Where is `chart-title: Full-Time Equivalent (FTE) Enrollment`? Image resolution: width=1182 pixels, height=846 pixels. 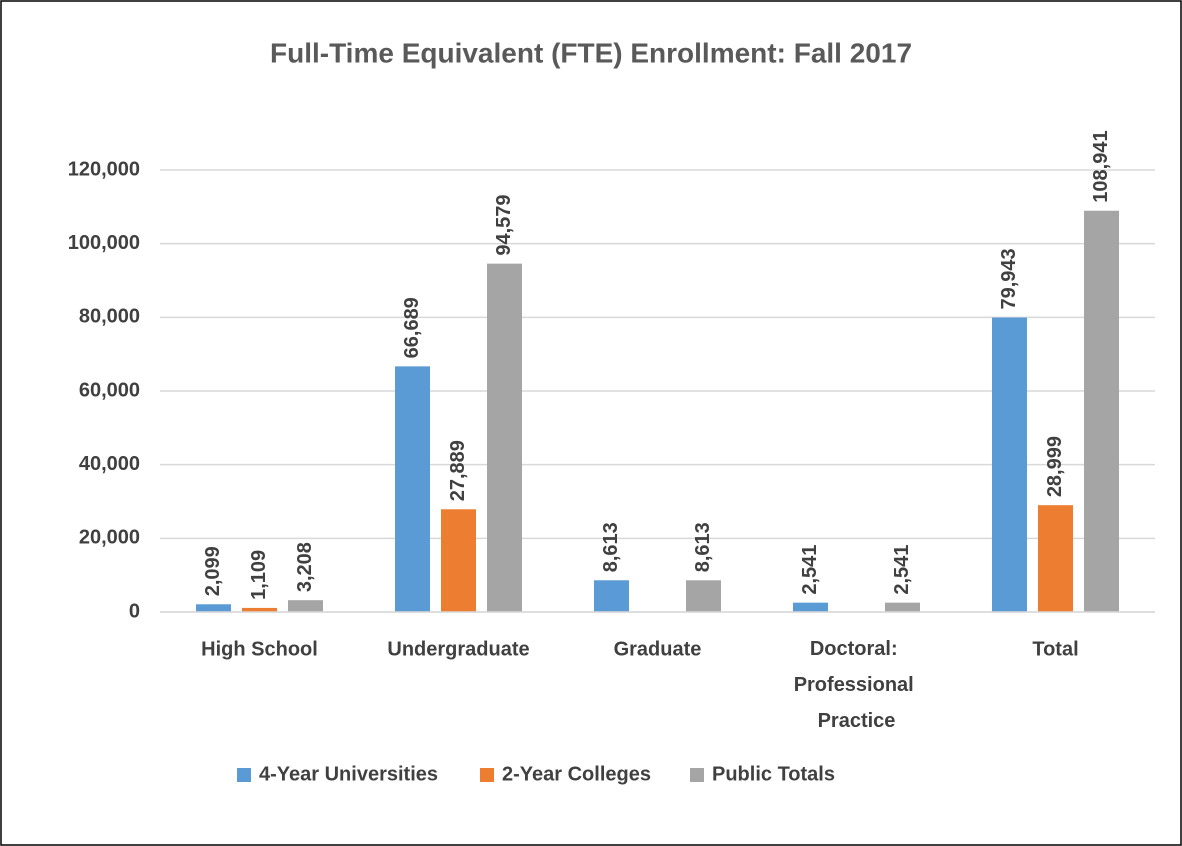 chart-title: Full-Time Equivalent (FTE) Enrollment is located at coordinates (591, 52).